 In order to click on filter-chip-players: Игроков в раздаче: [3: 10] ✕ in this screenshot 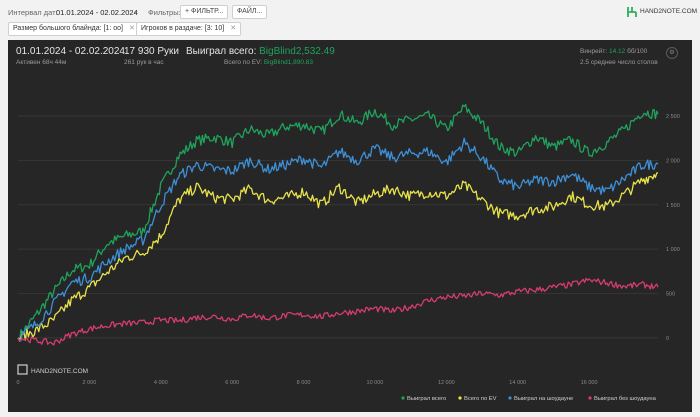, I will do `click(189, 29)`.